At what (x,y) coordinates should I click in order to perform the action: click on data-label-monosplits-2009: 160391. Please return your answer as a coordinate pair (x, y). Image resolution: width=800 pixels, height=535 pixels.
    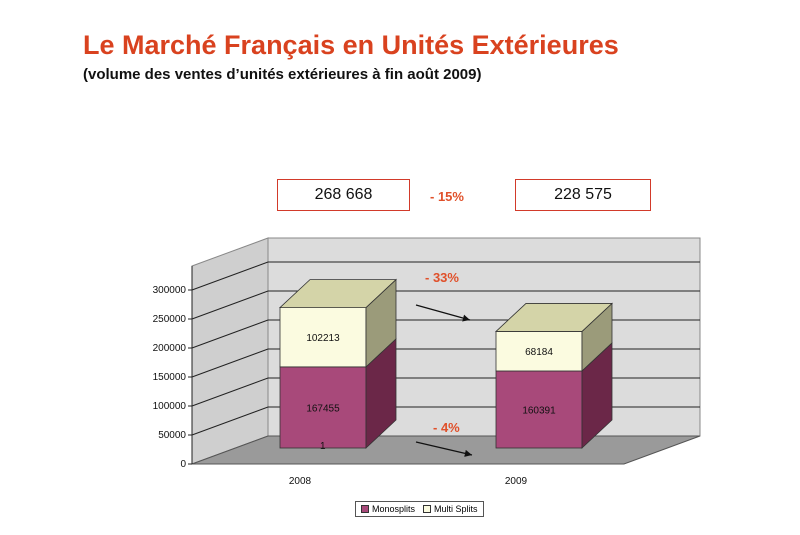
    Looking at the image, I should click on (539, 410).